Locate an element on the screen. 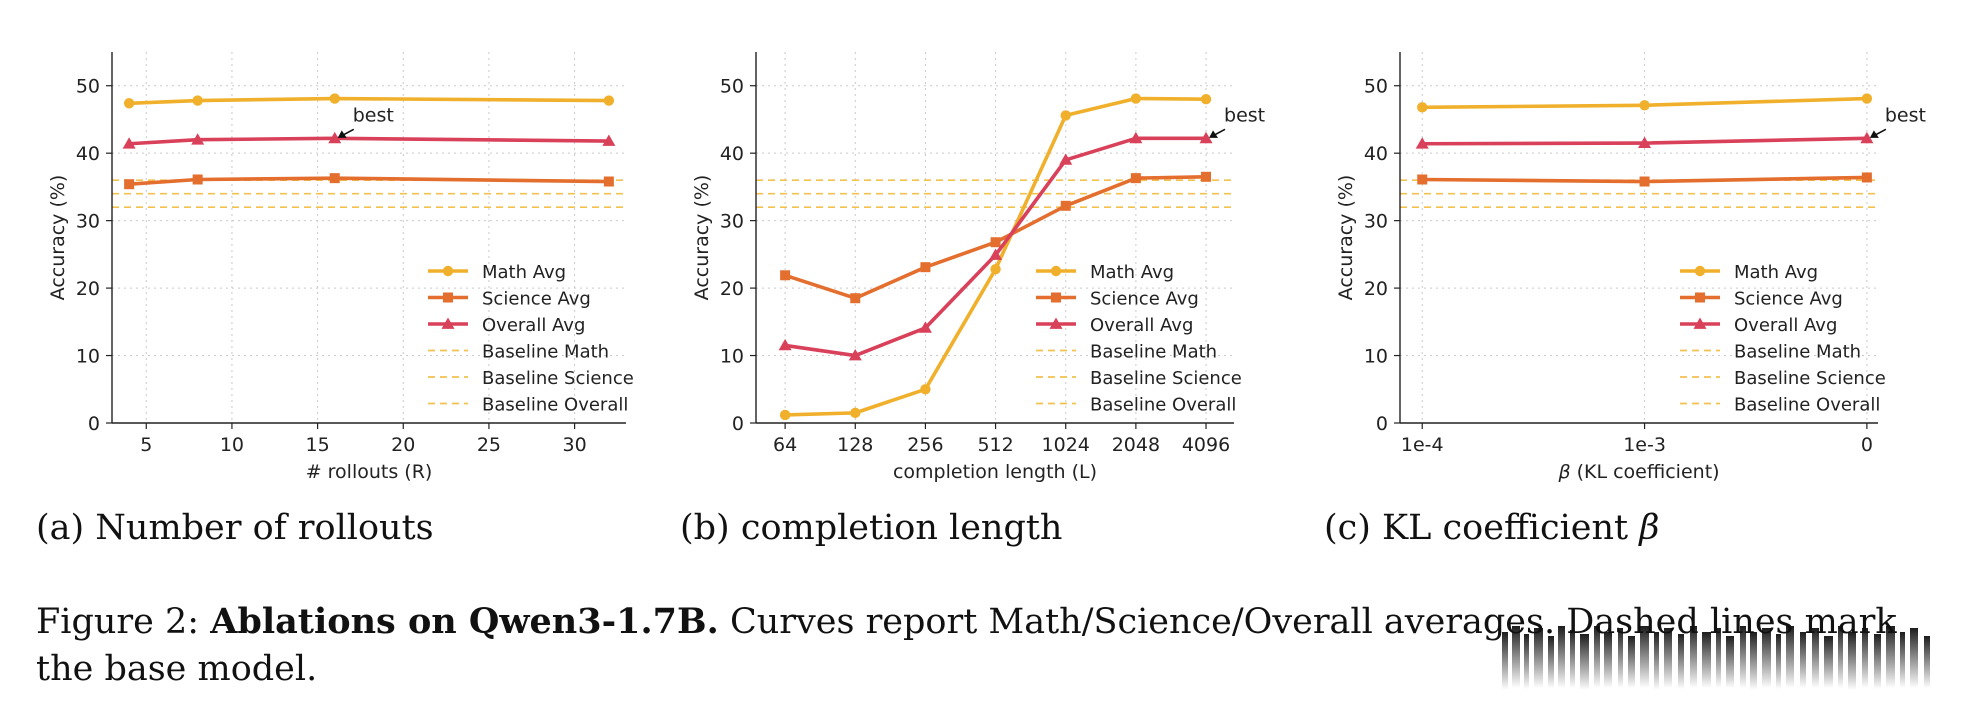 This screenshot has width=1984, height=712. x-tick-label-1: 10 is located at coordinates (232, 445).